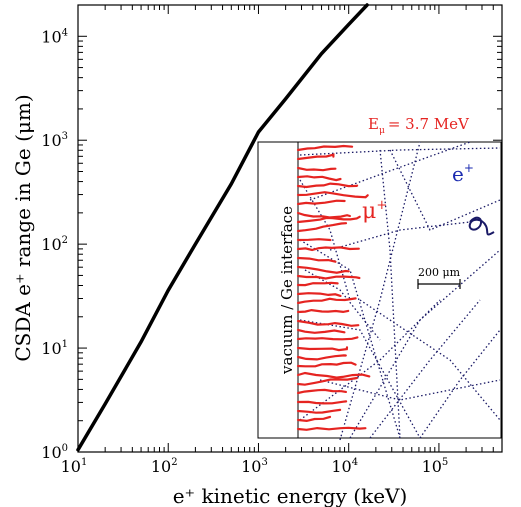 Image resolution: width=521 pixels, height=507 pixels. I want to click on positron-symbol: e, so click(458, 174).